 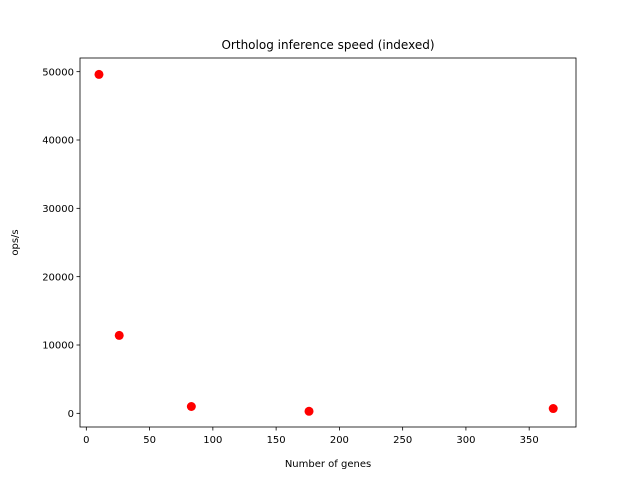 What do you see at coordinates (58, 141) in the screenshot?
I see `y-tick-label: 40000` at bounding box center [58, 141].